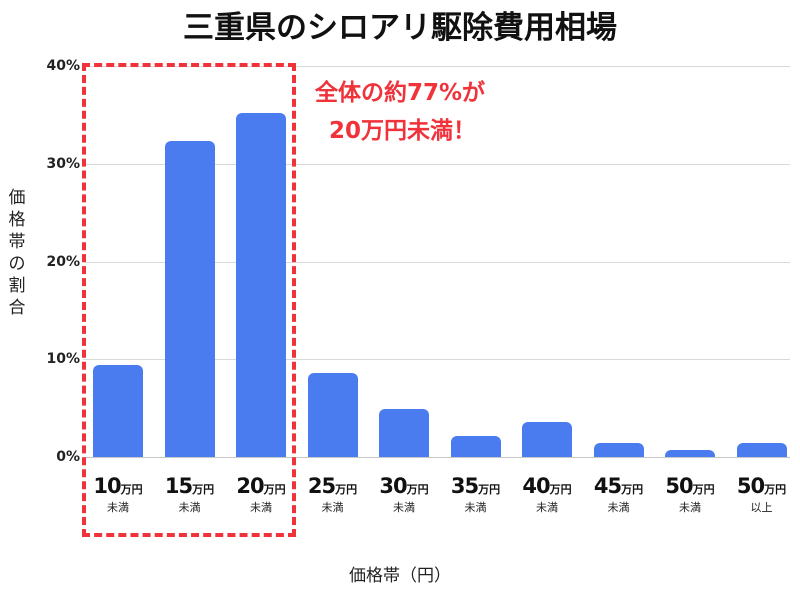 The image size is (800, 600). I want to click on callout-line-2: 20万円未満！, so click(403, 131).